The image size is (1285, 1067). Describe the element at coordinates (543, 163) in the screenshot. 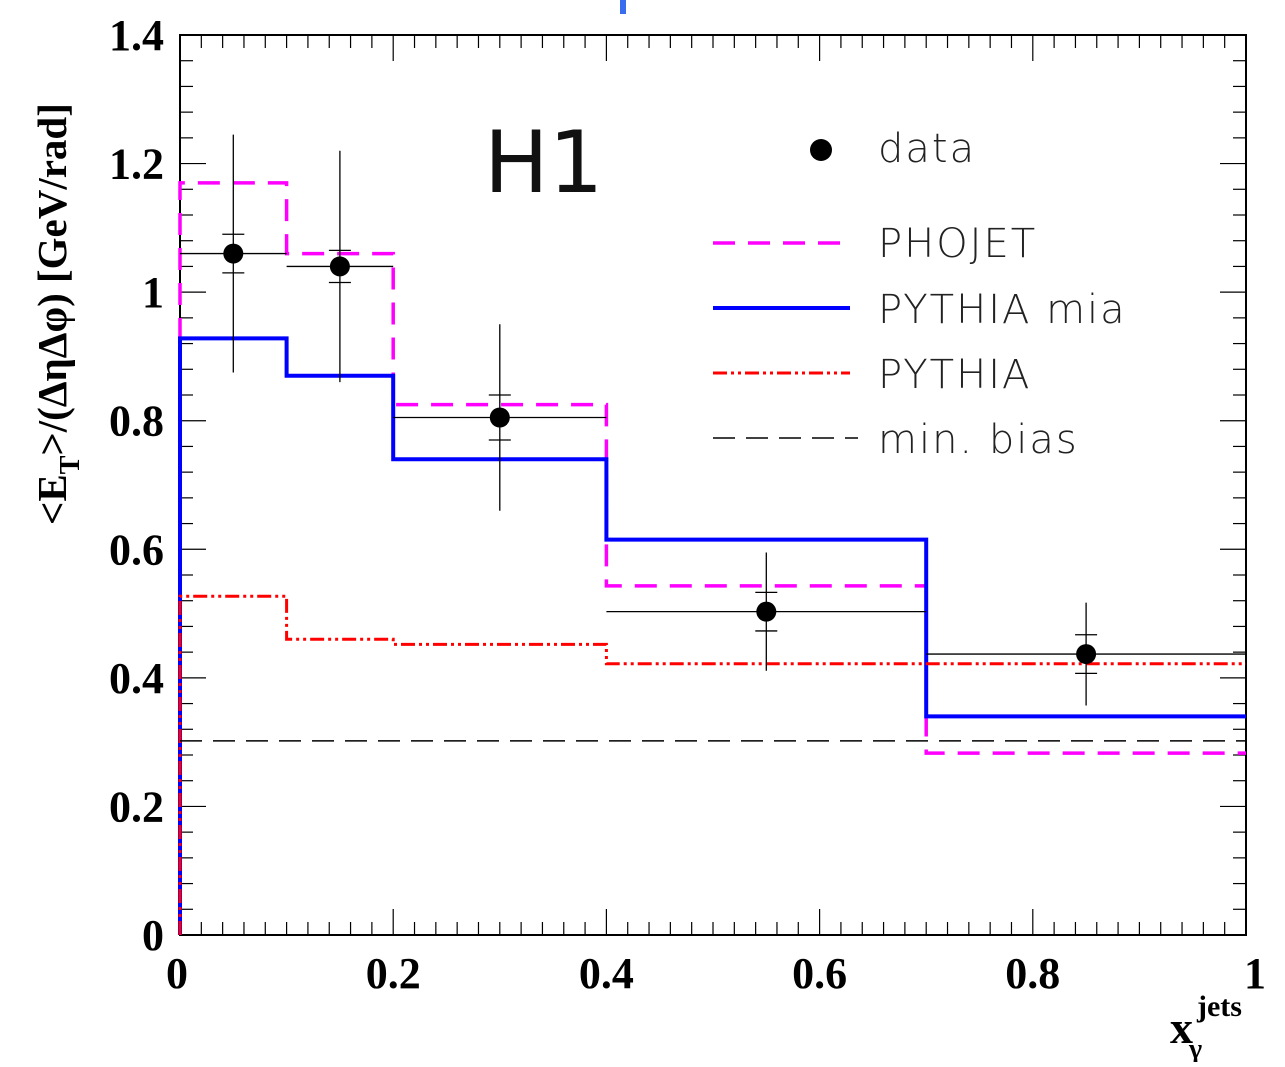

I see `experiment-label: H1` at that location.